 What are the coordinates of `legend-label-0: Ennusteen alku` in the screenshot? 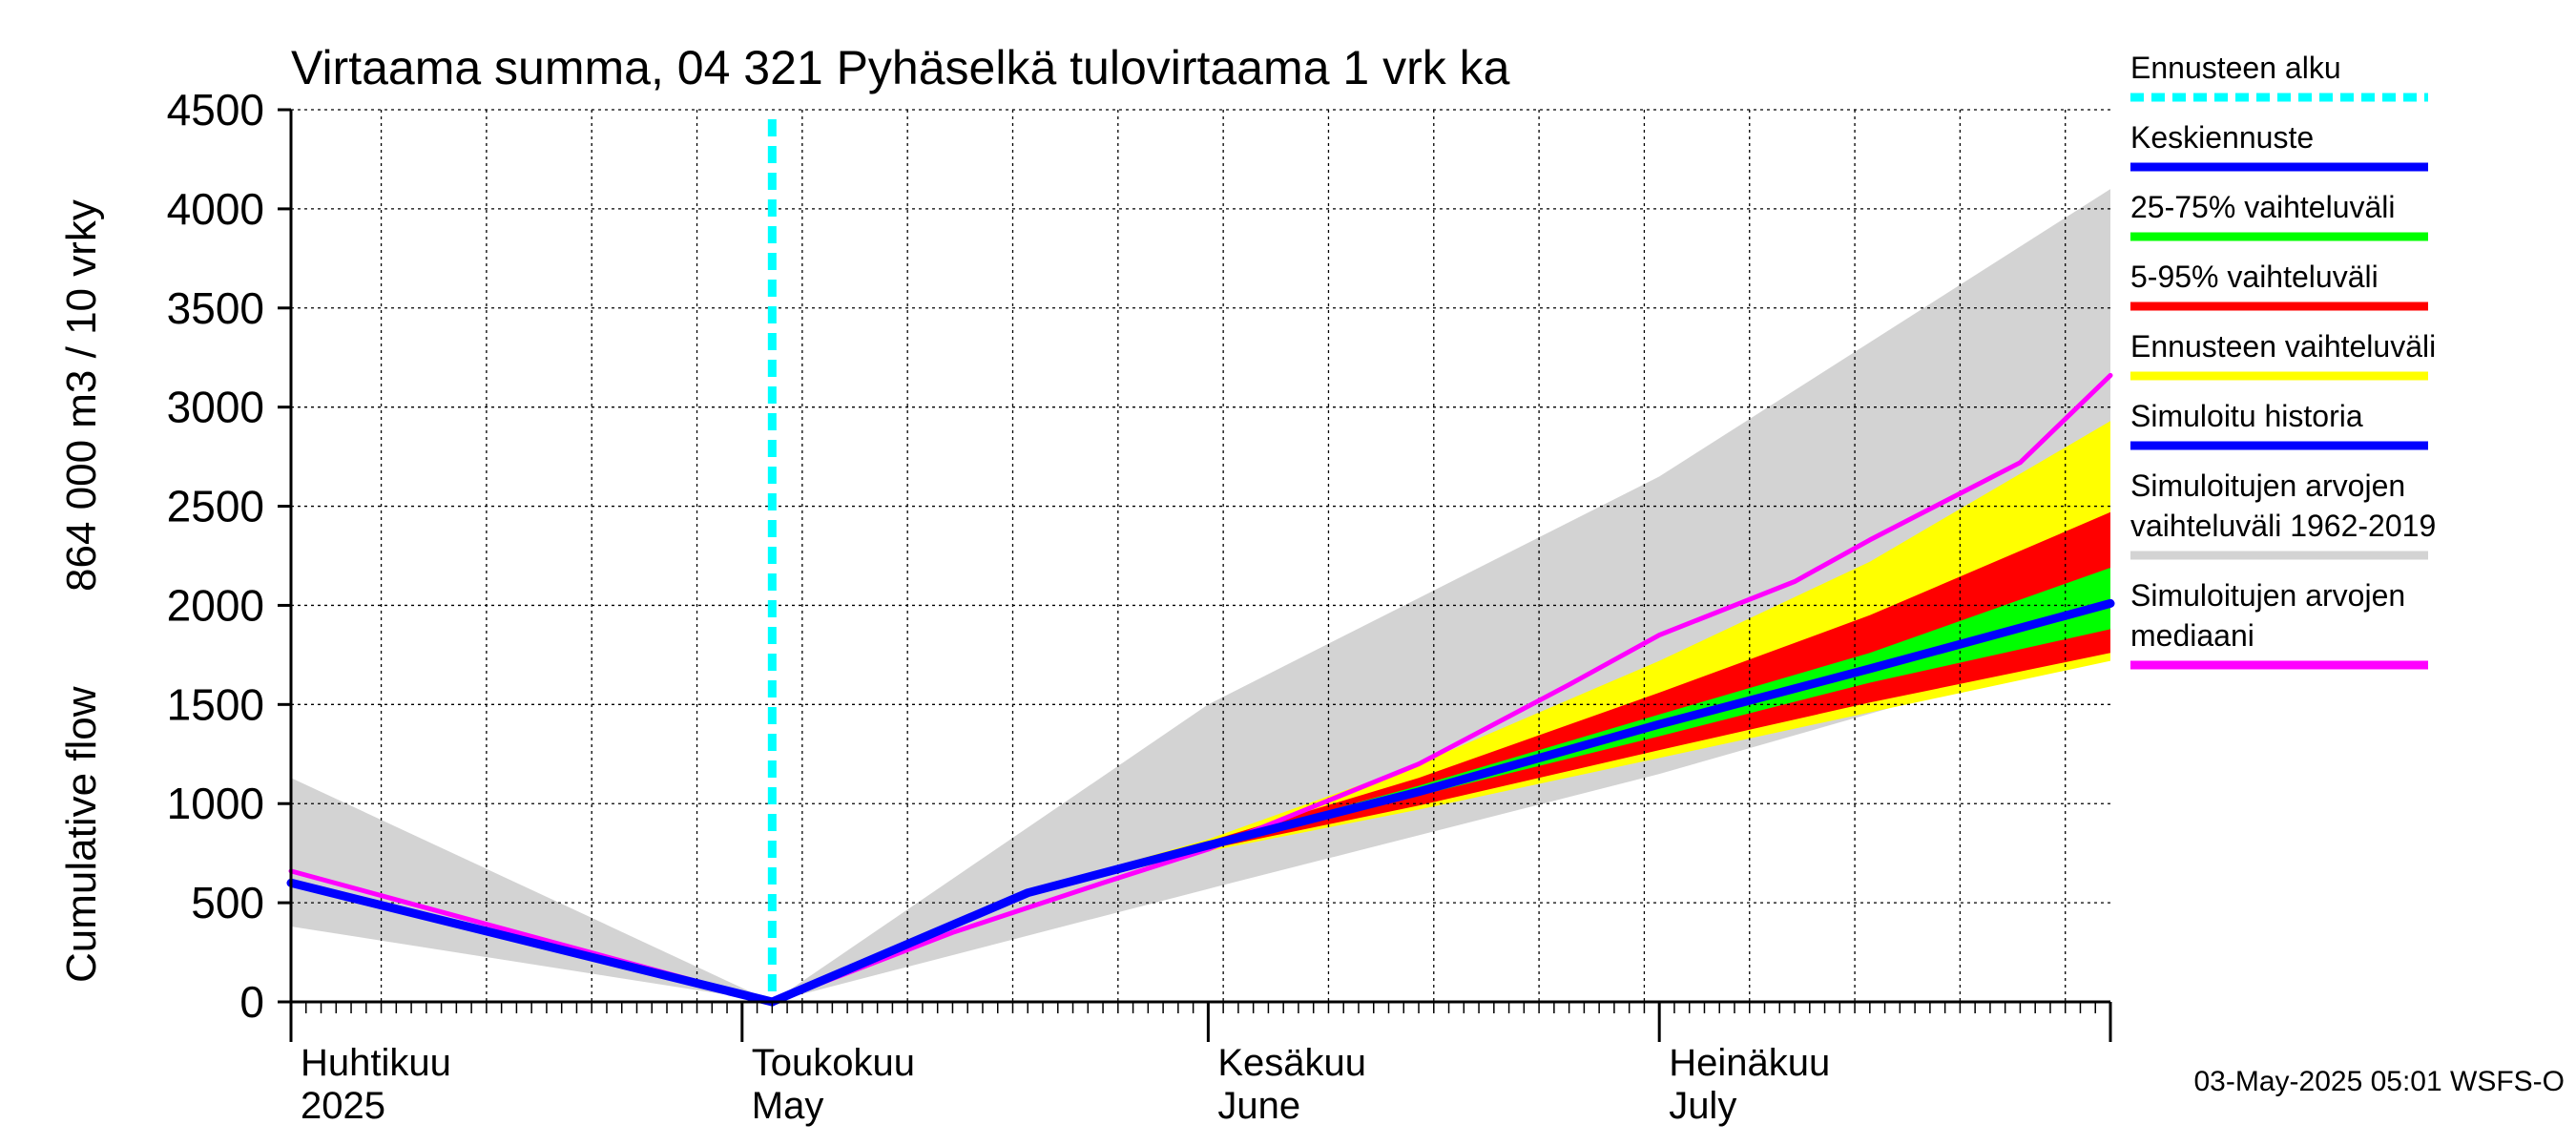 It's located at (2235, 68).